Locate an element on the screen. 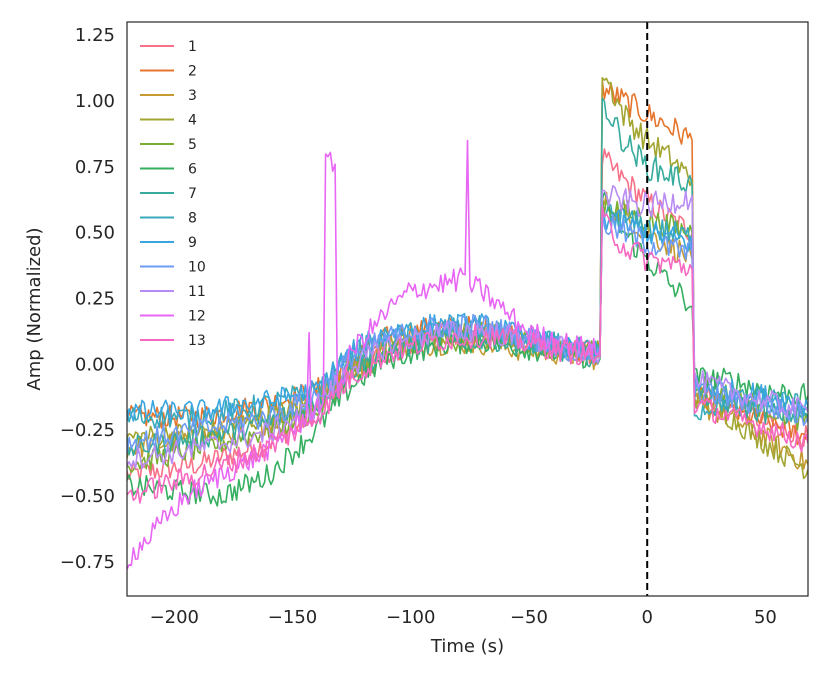  y-tick-label: 0.00 is located at coordinates (95, 364).